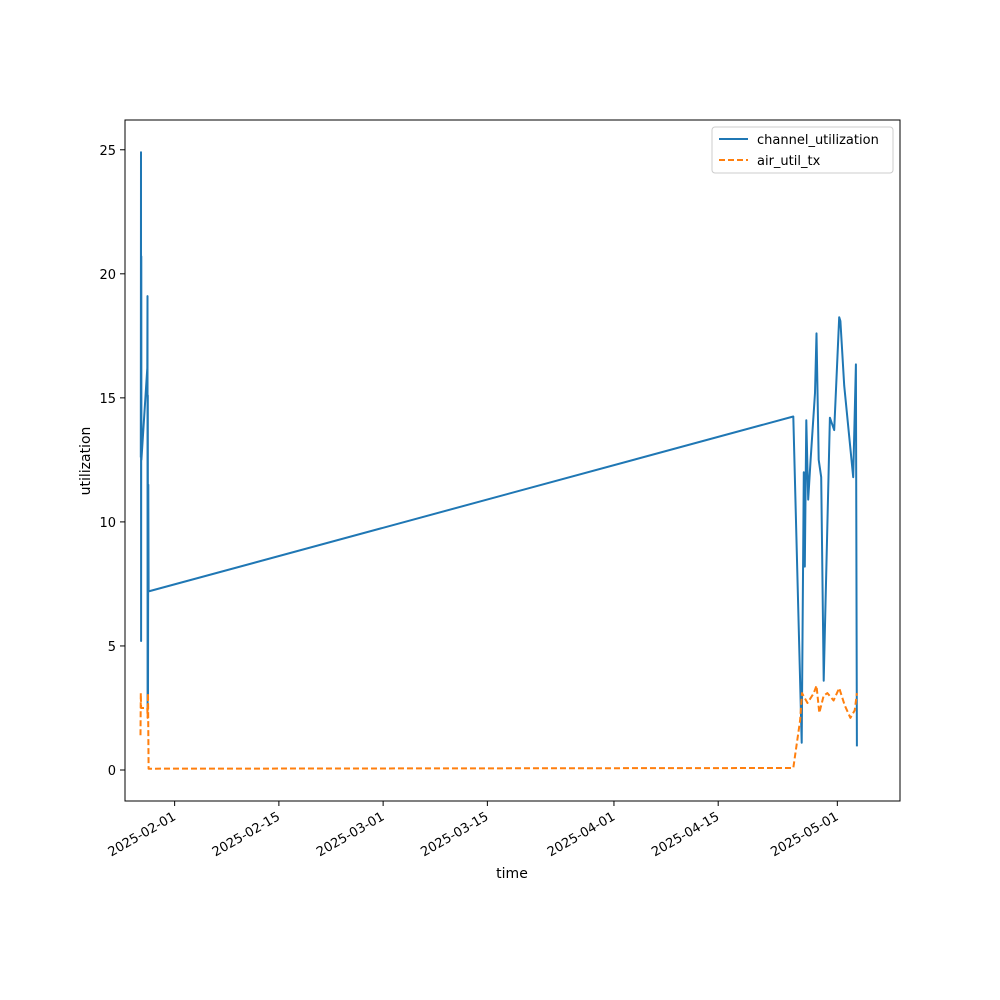 This screenshot has width=1000, height=1000. Describe the element at coordinates (512, 874) in the screenshot. I see `x-axis-label: time` at that location.